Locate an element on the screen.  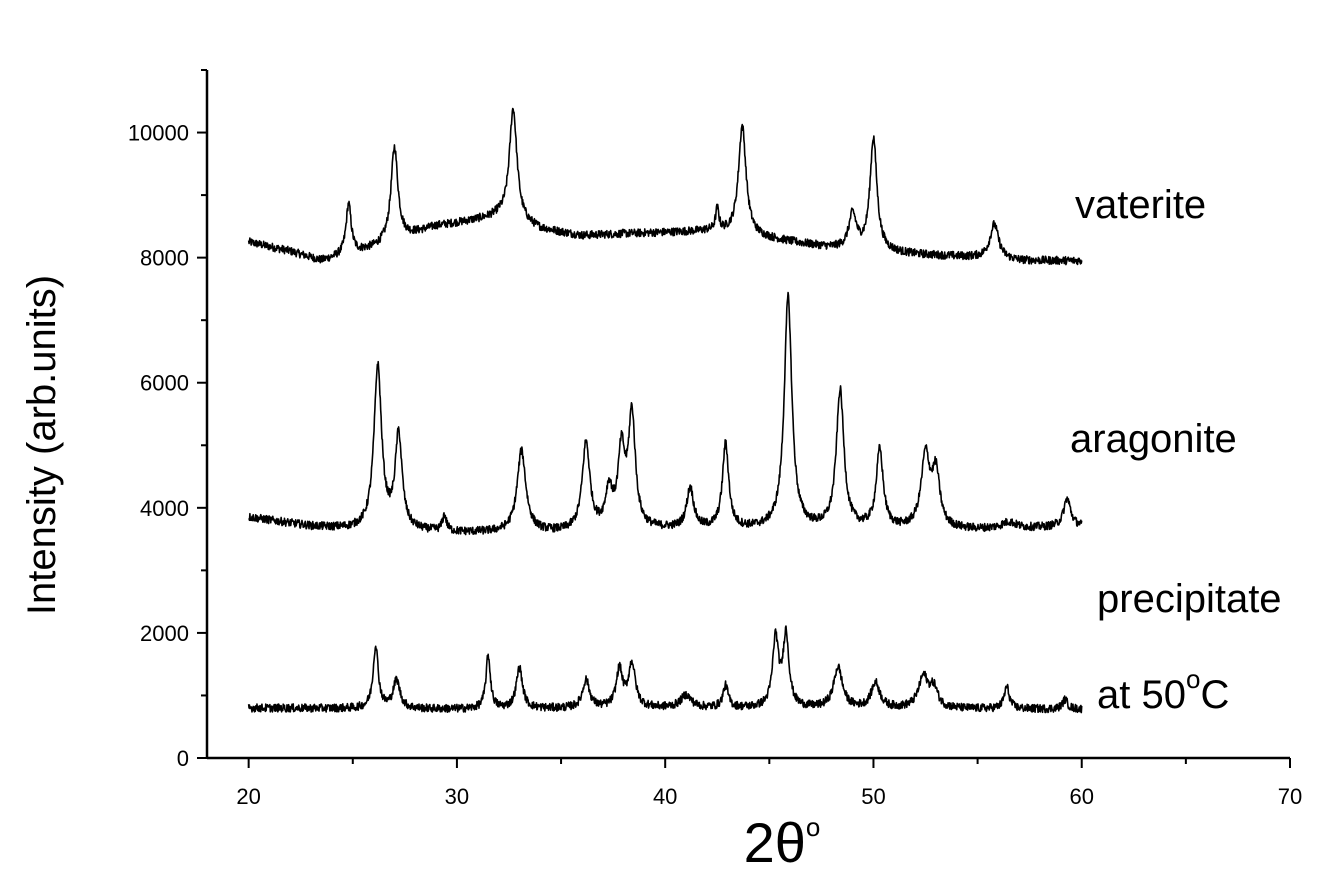
x-tick-label: 30 is located at coordinates (457, 796).